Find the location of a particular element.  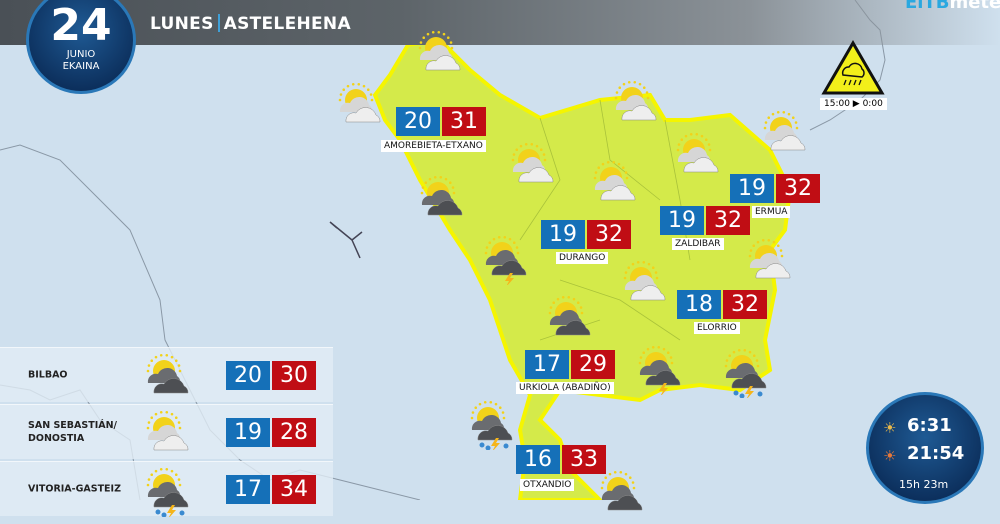

label-zaldibar: ZALDIBAR is located at coordinates (698, 244).